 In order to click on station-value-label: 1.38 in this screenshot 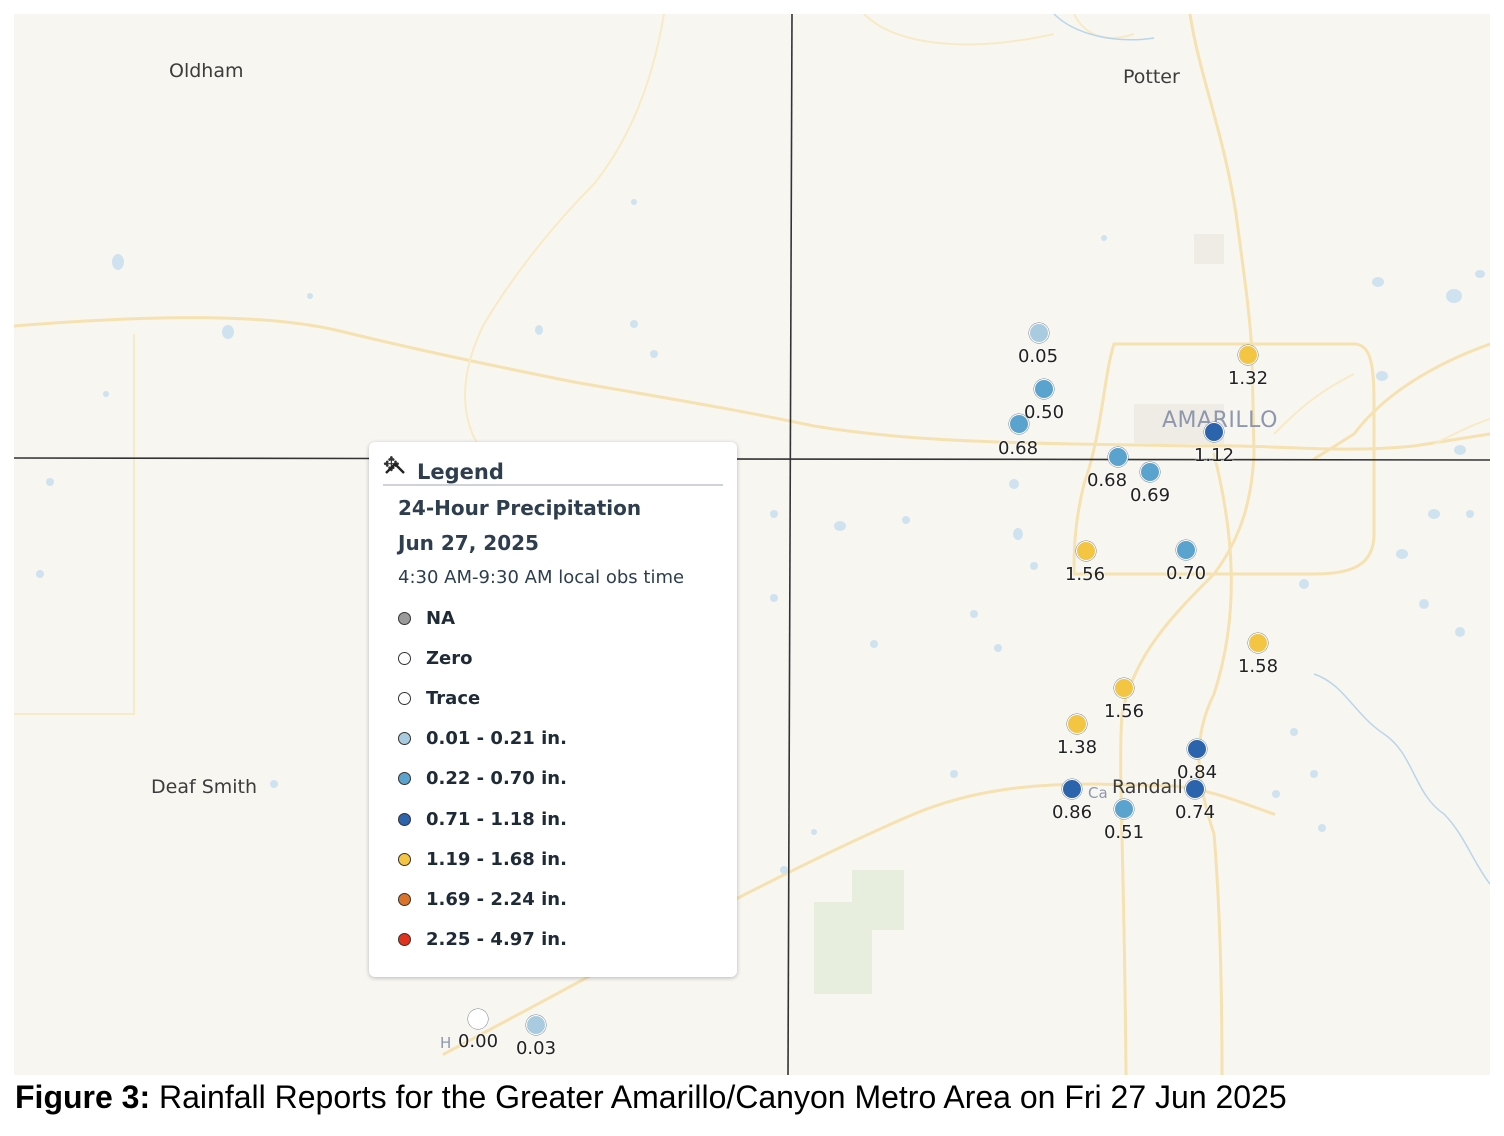, I will do `click(1077, 747)`.